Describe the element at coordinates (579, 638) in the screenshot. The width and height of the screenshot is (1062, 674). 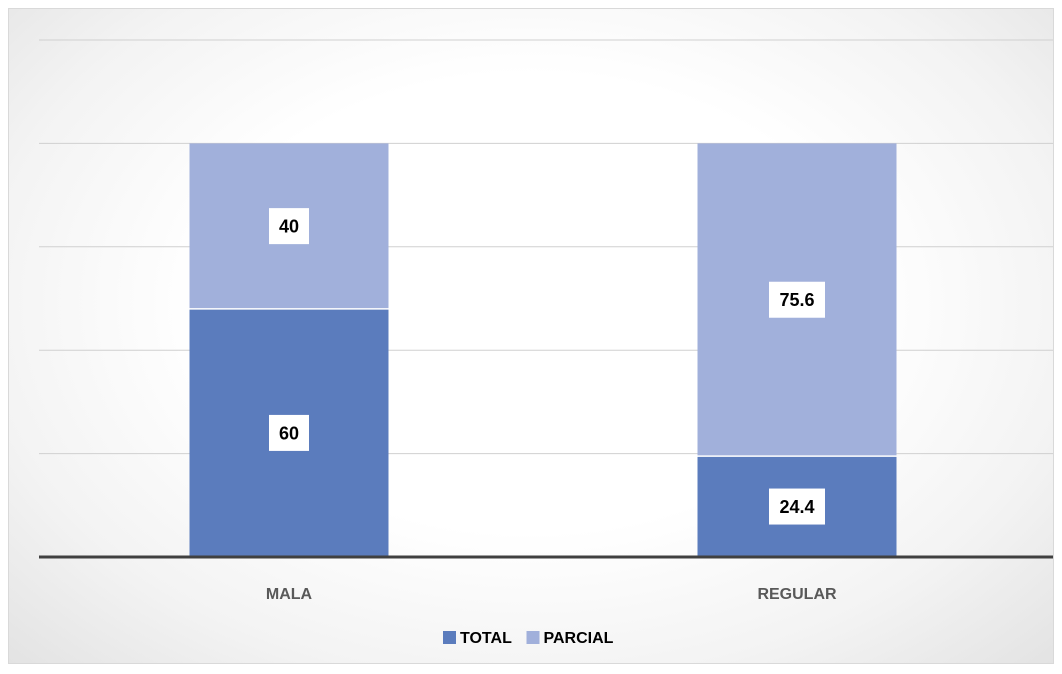
I see `legend-label: PARCIAL` at that location.